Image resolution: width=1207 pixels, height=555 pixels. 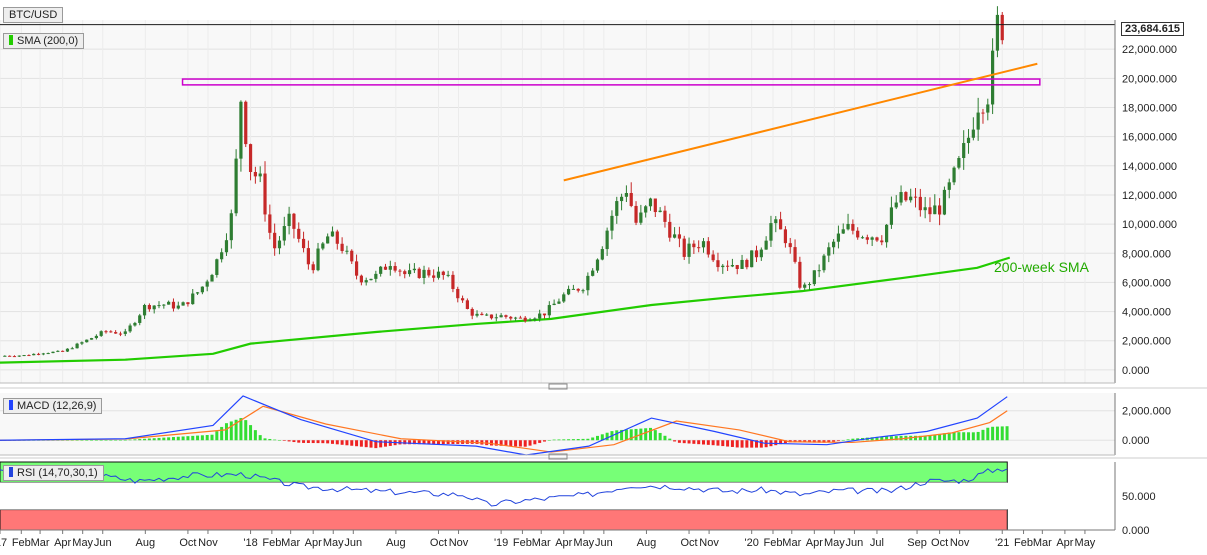 I want to click on rsi-tag: RSI (14,70,30,1), so click(x=53, y=473).